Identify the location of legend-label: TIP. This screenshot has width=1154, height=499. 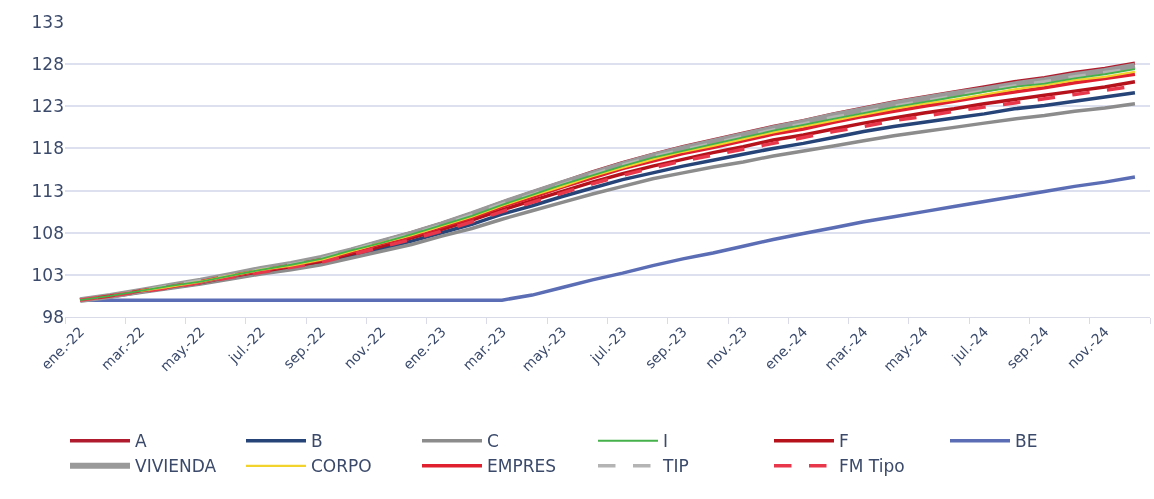
(675, 466).